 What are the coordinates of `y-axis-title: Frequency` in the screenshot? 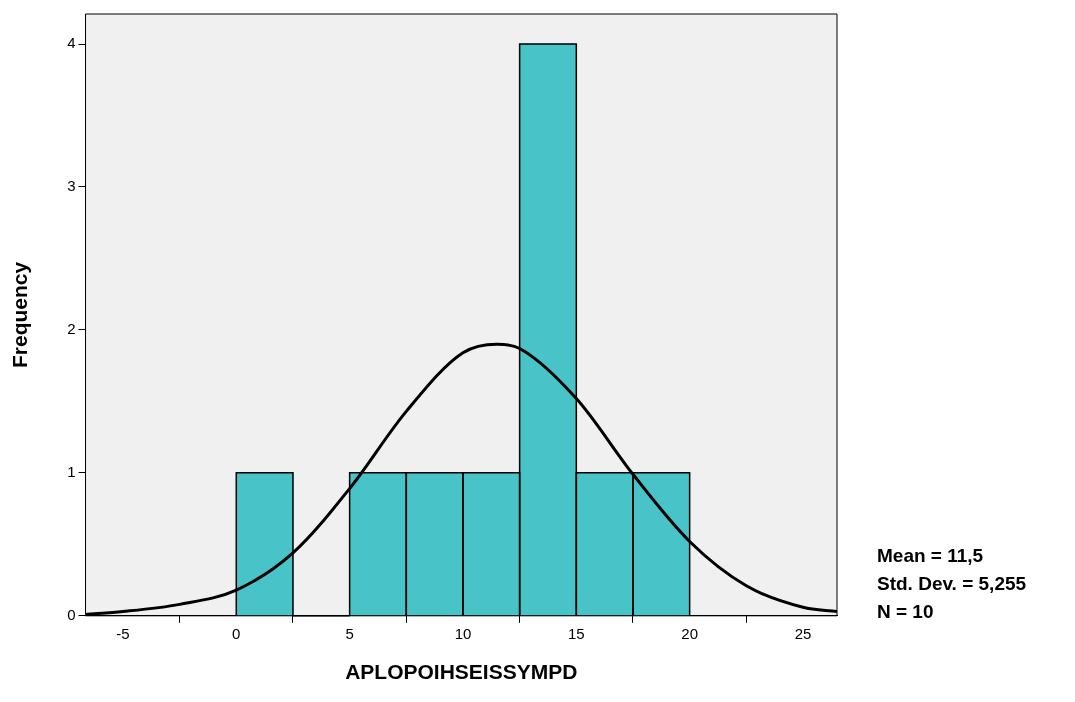 It's located at (20, 314).